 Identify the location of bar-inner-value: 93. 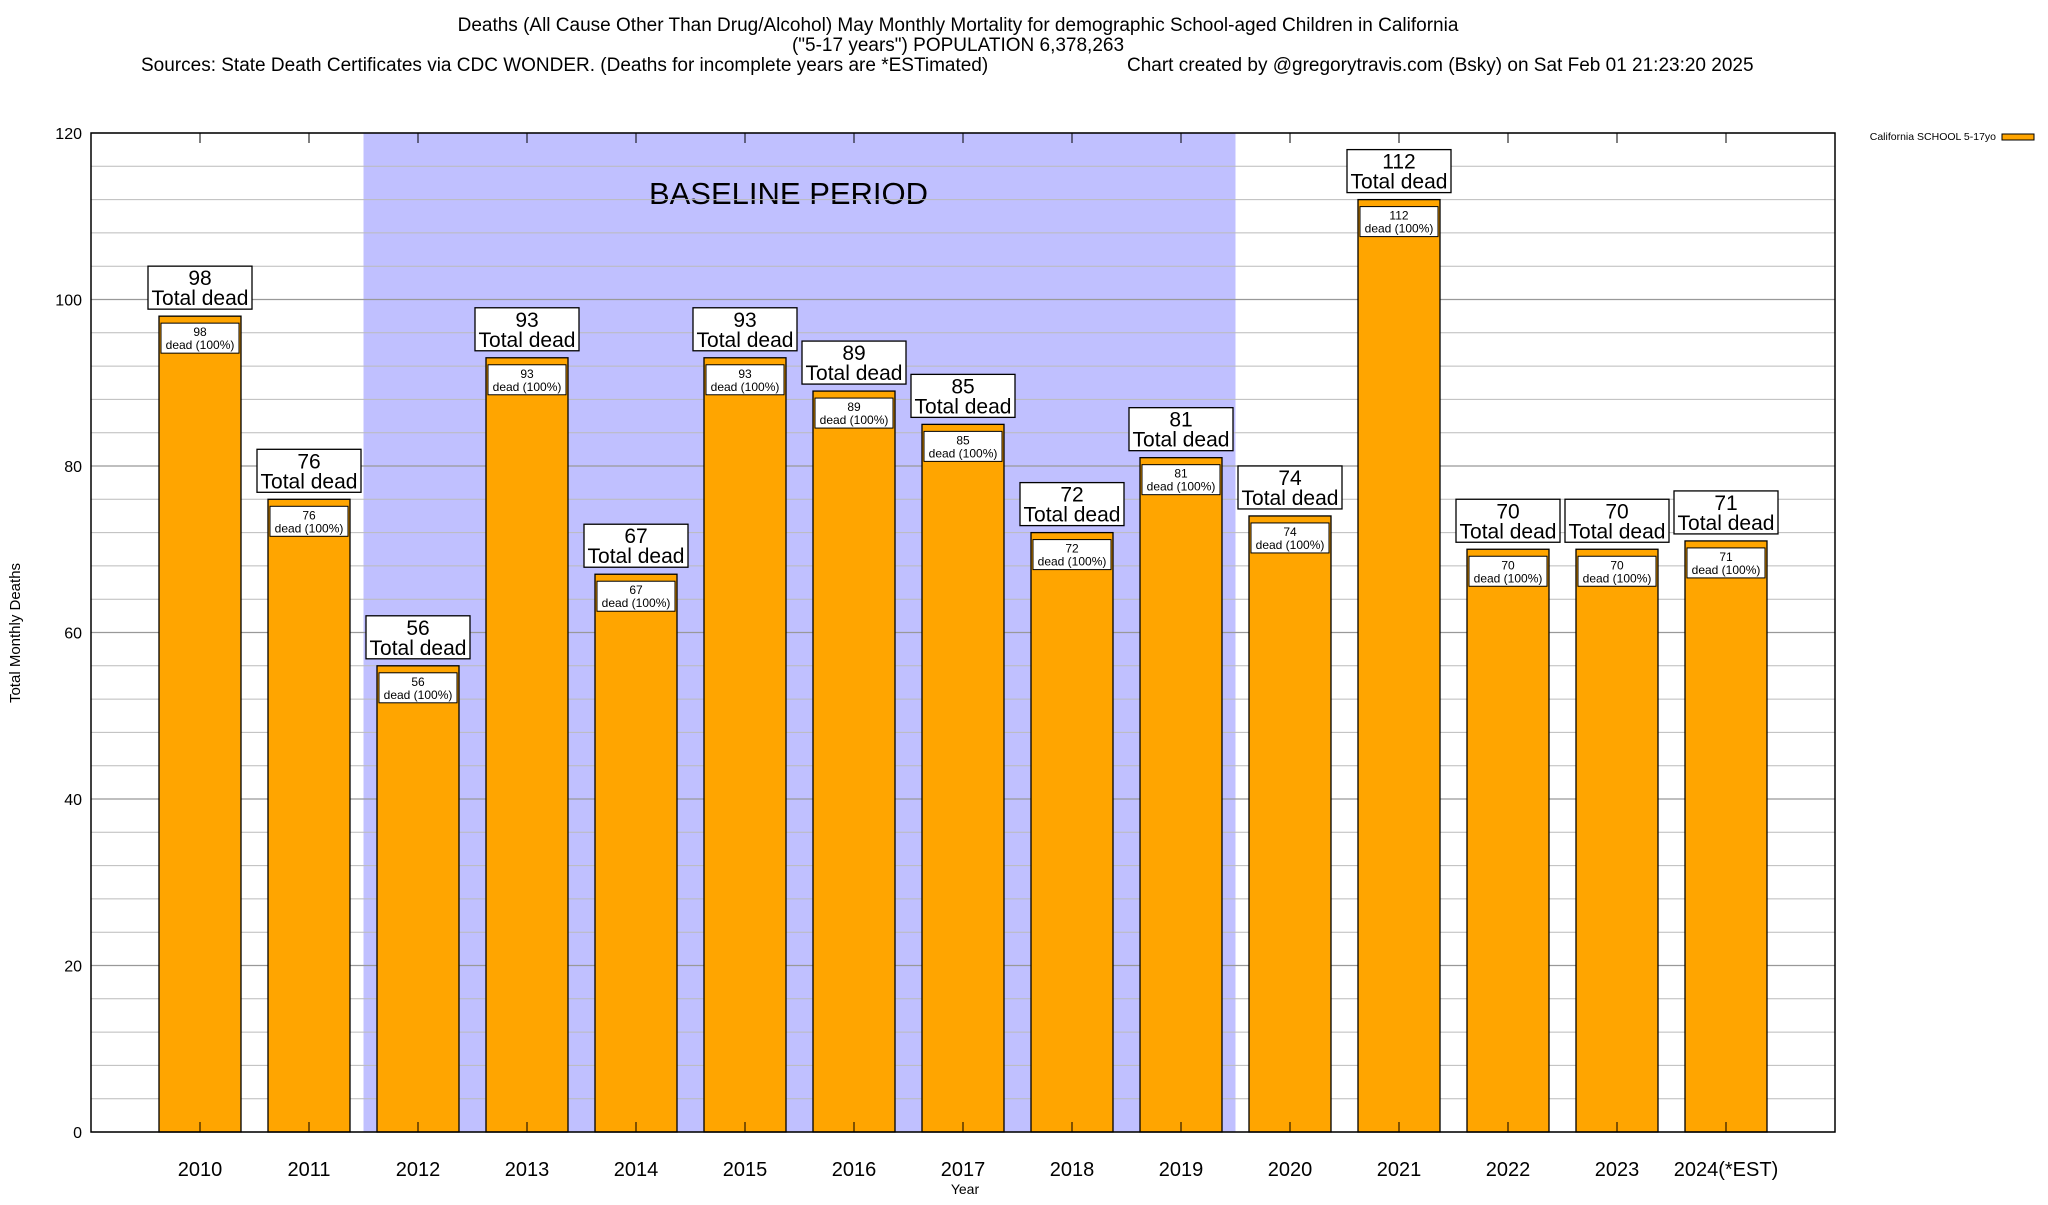
(527, 374).